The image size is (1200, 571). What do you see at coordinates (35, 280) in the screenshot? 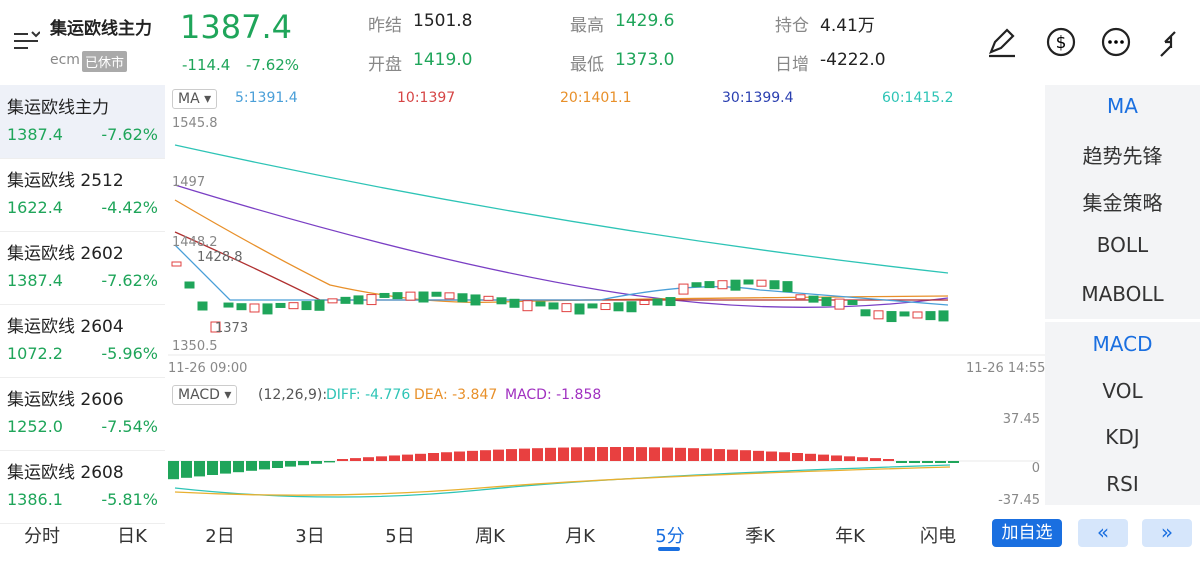
I see `watch-price: 1387.4` at bounding box center [35, 280].